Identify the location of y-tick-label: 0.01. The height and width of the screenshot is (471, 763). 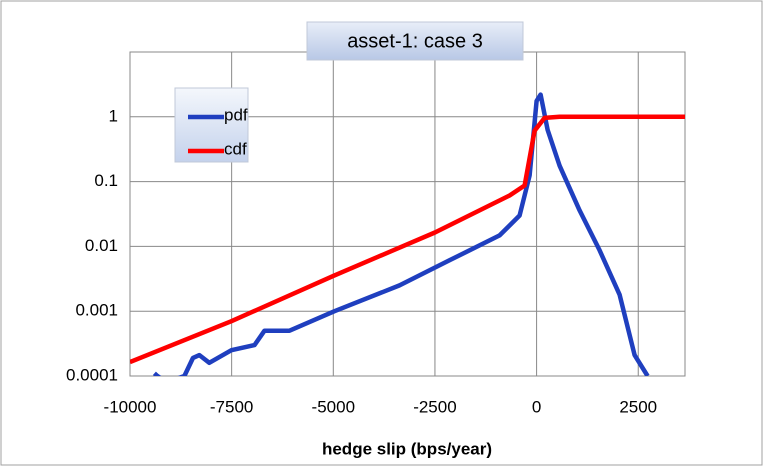
(101, 245).